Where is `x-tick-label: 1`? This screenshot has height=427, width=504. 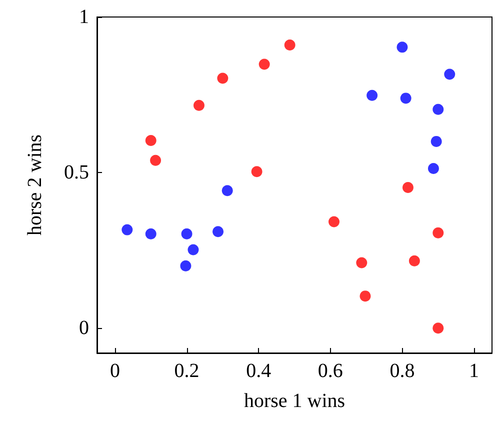 x-tick-label: 1 is located at coordinates (474, 371).